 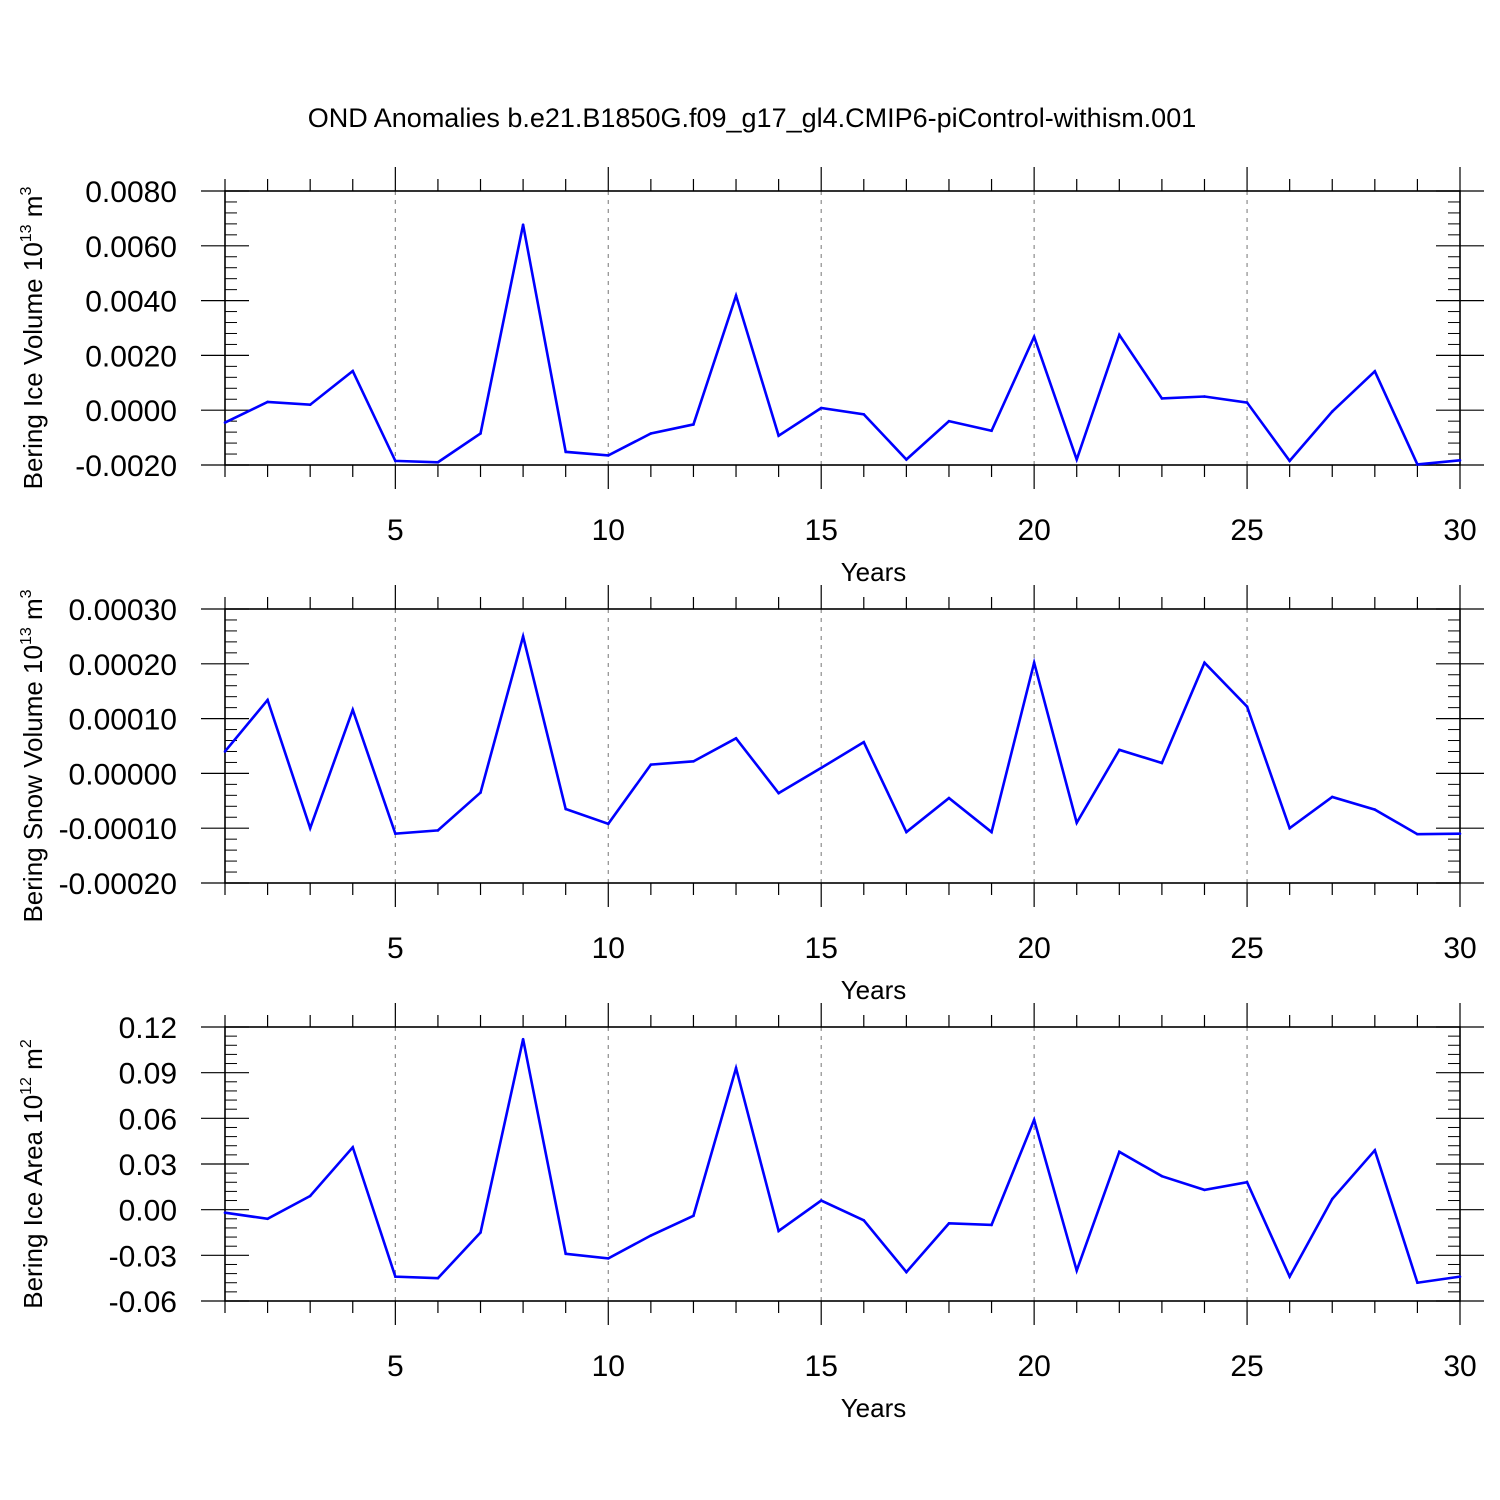 What do you see at coordinates (123, 774) in the screenshot?
I see `y-tick-label: 0.00000` at bounding box center [123, 774].